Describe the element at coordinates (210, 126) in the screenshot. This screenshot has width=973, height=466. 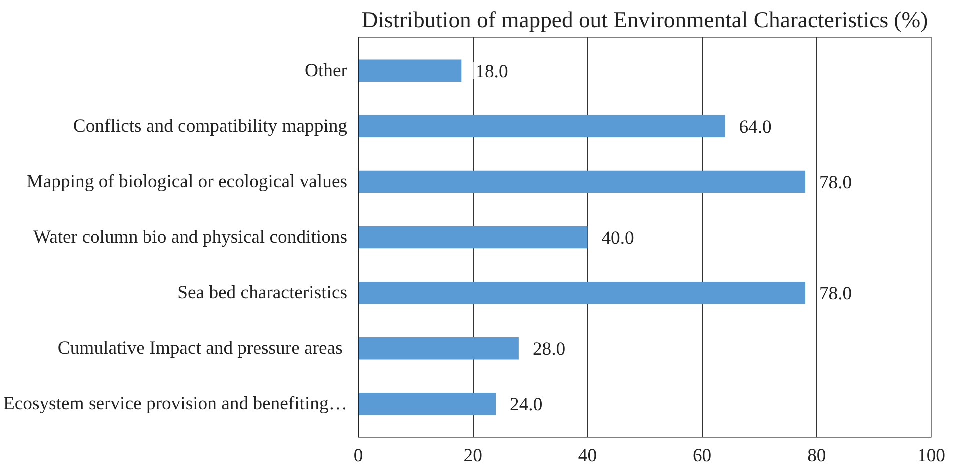
I see `y-tick-label: Conflicts and compatibility mapping` at that location.